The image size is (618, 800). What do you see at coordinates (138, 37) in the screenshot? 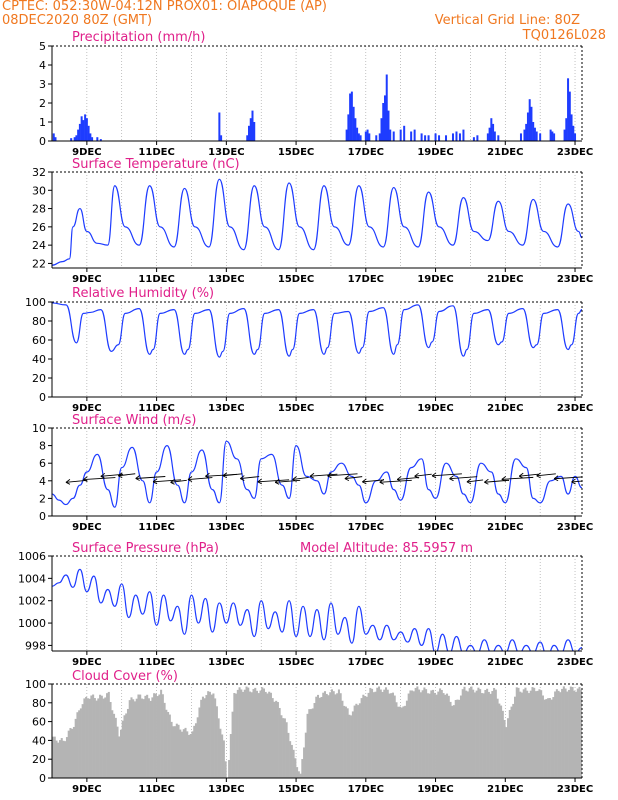
I see `panel-title: Precipitation (mm/h)` at bounding box center [138, 37].